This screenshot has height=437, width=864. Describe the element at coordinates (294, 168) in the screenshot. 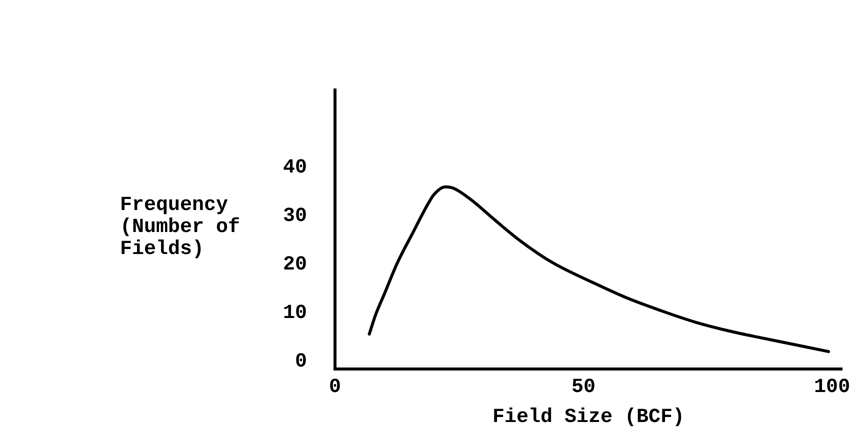

I see `y-tick-label: 40` at that location.